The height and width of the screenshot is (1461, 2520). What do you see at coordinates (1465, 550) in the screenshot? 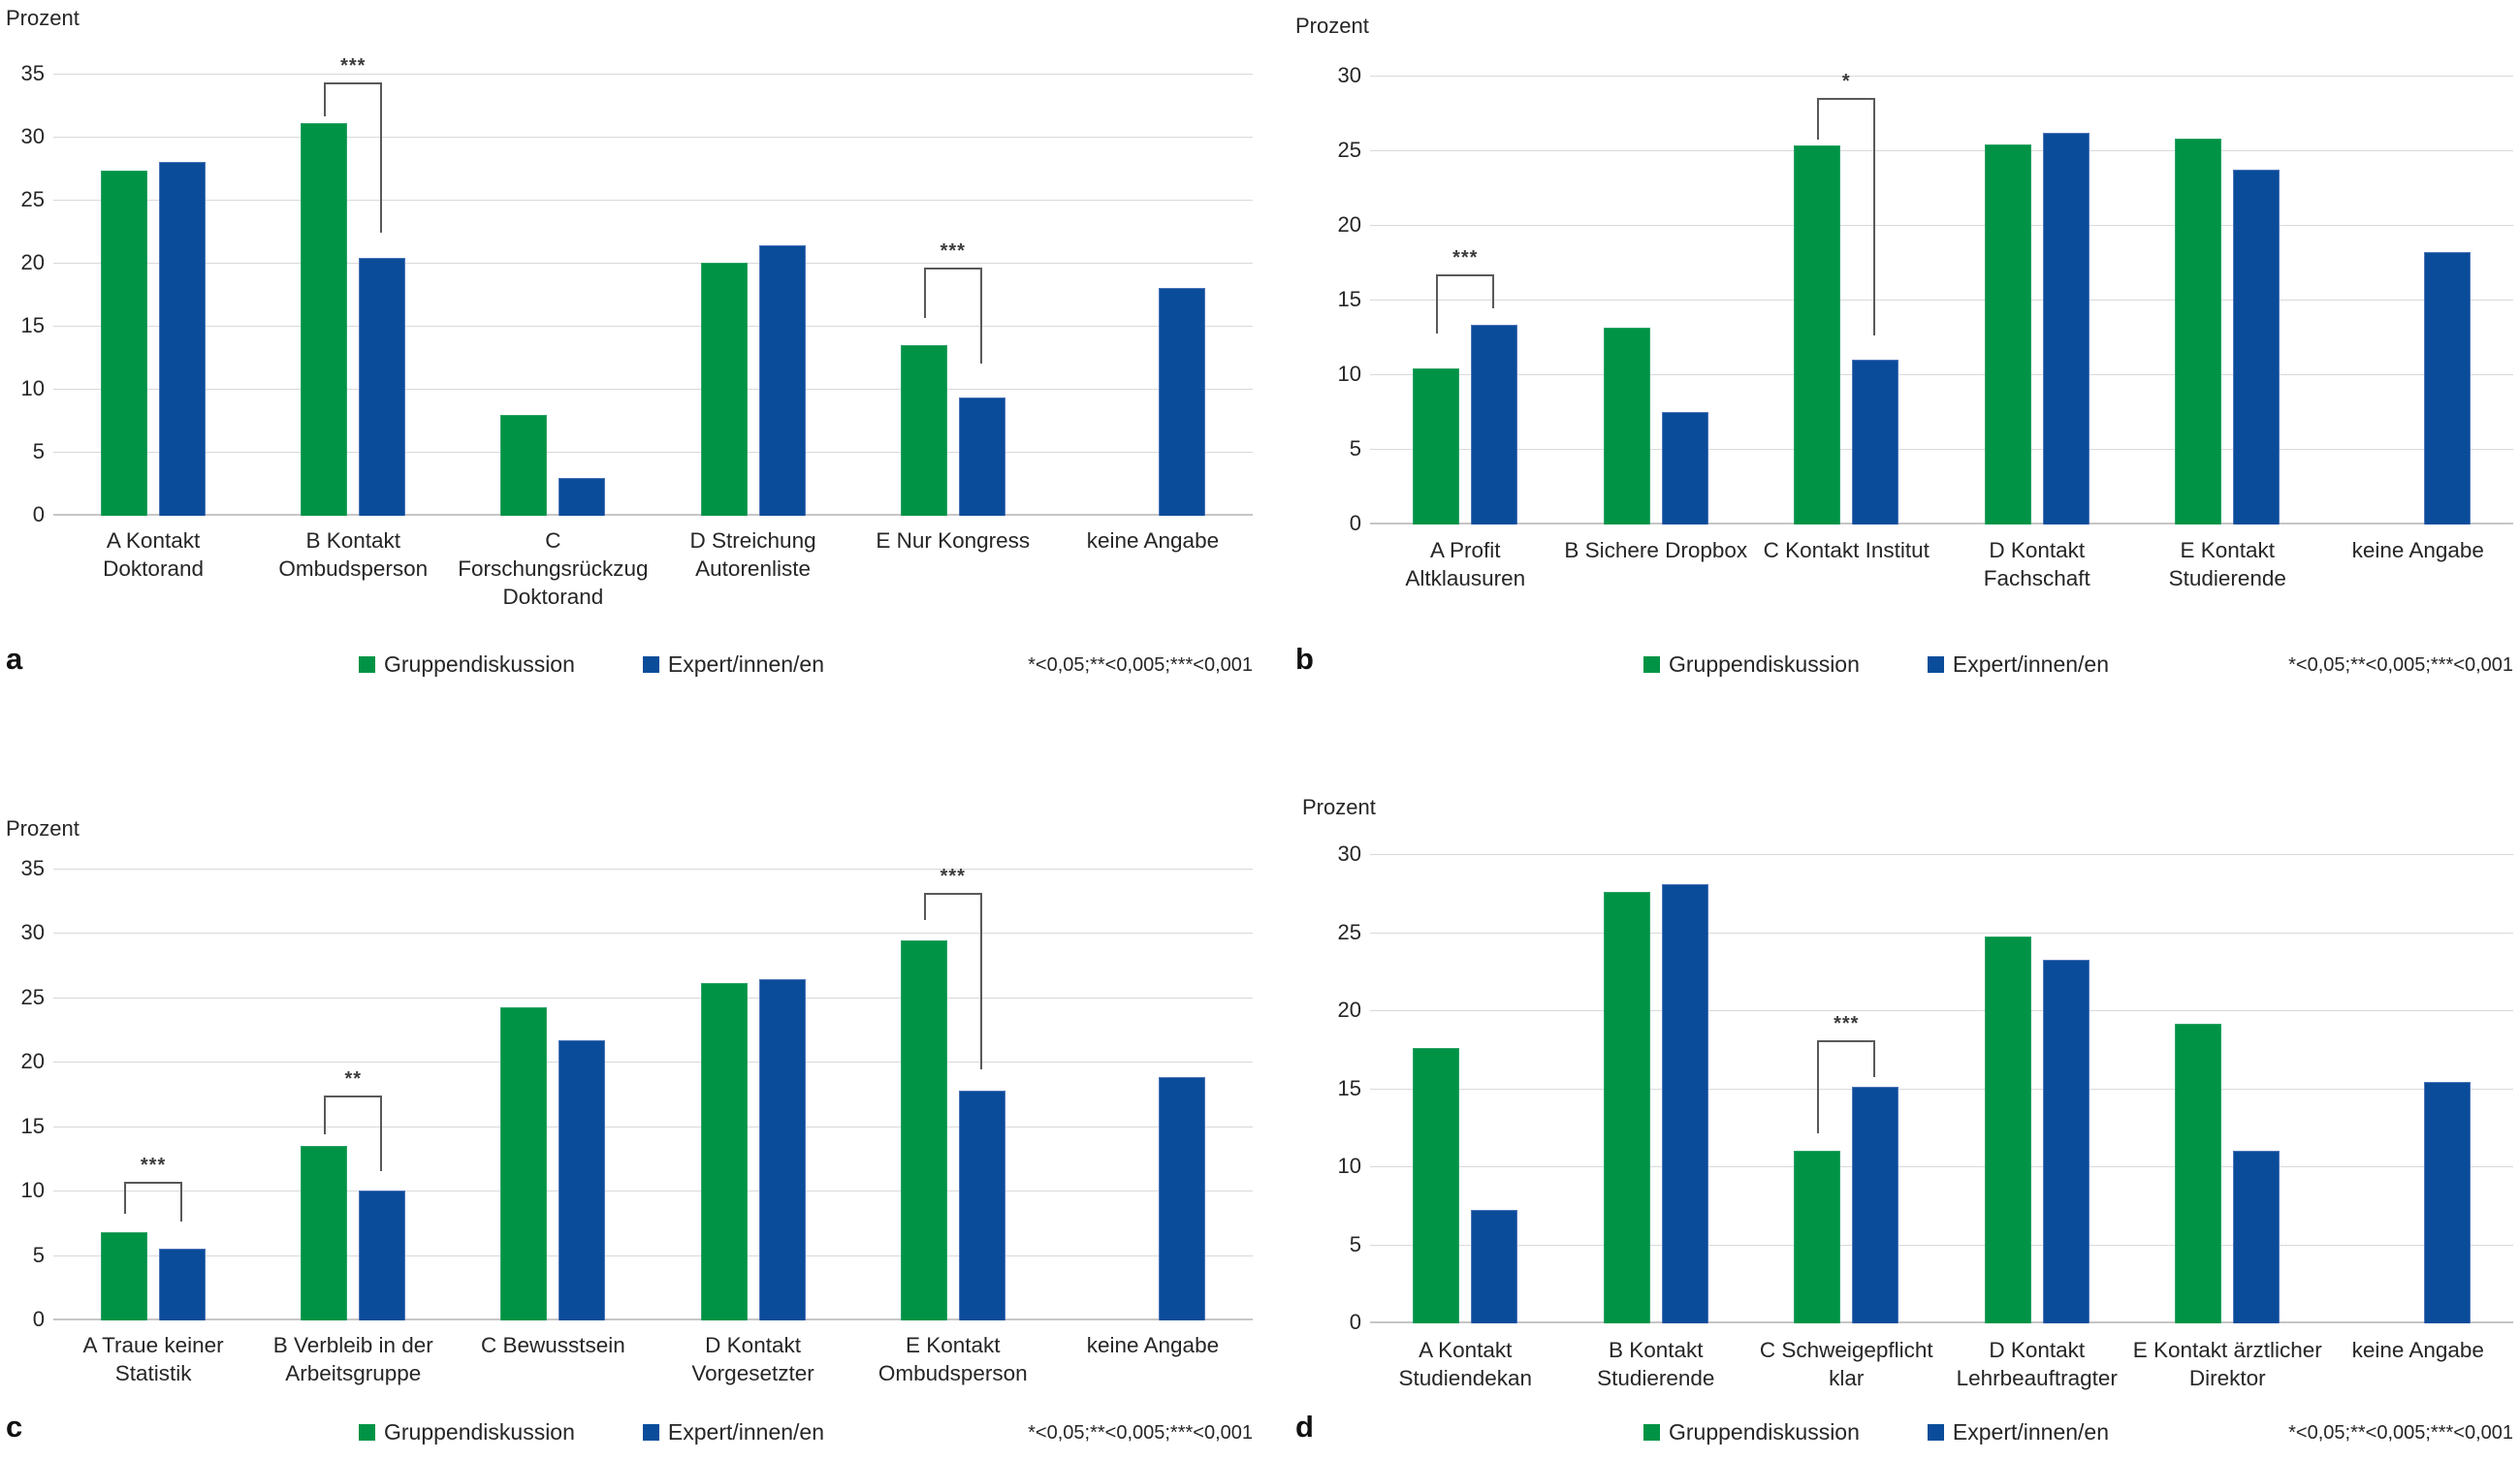
I see `x-category-label: A Profit` at bounding box center [1465, 550].